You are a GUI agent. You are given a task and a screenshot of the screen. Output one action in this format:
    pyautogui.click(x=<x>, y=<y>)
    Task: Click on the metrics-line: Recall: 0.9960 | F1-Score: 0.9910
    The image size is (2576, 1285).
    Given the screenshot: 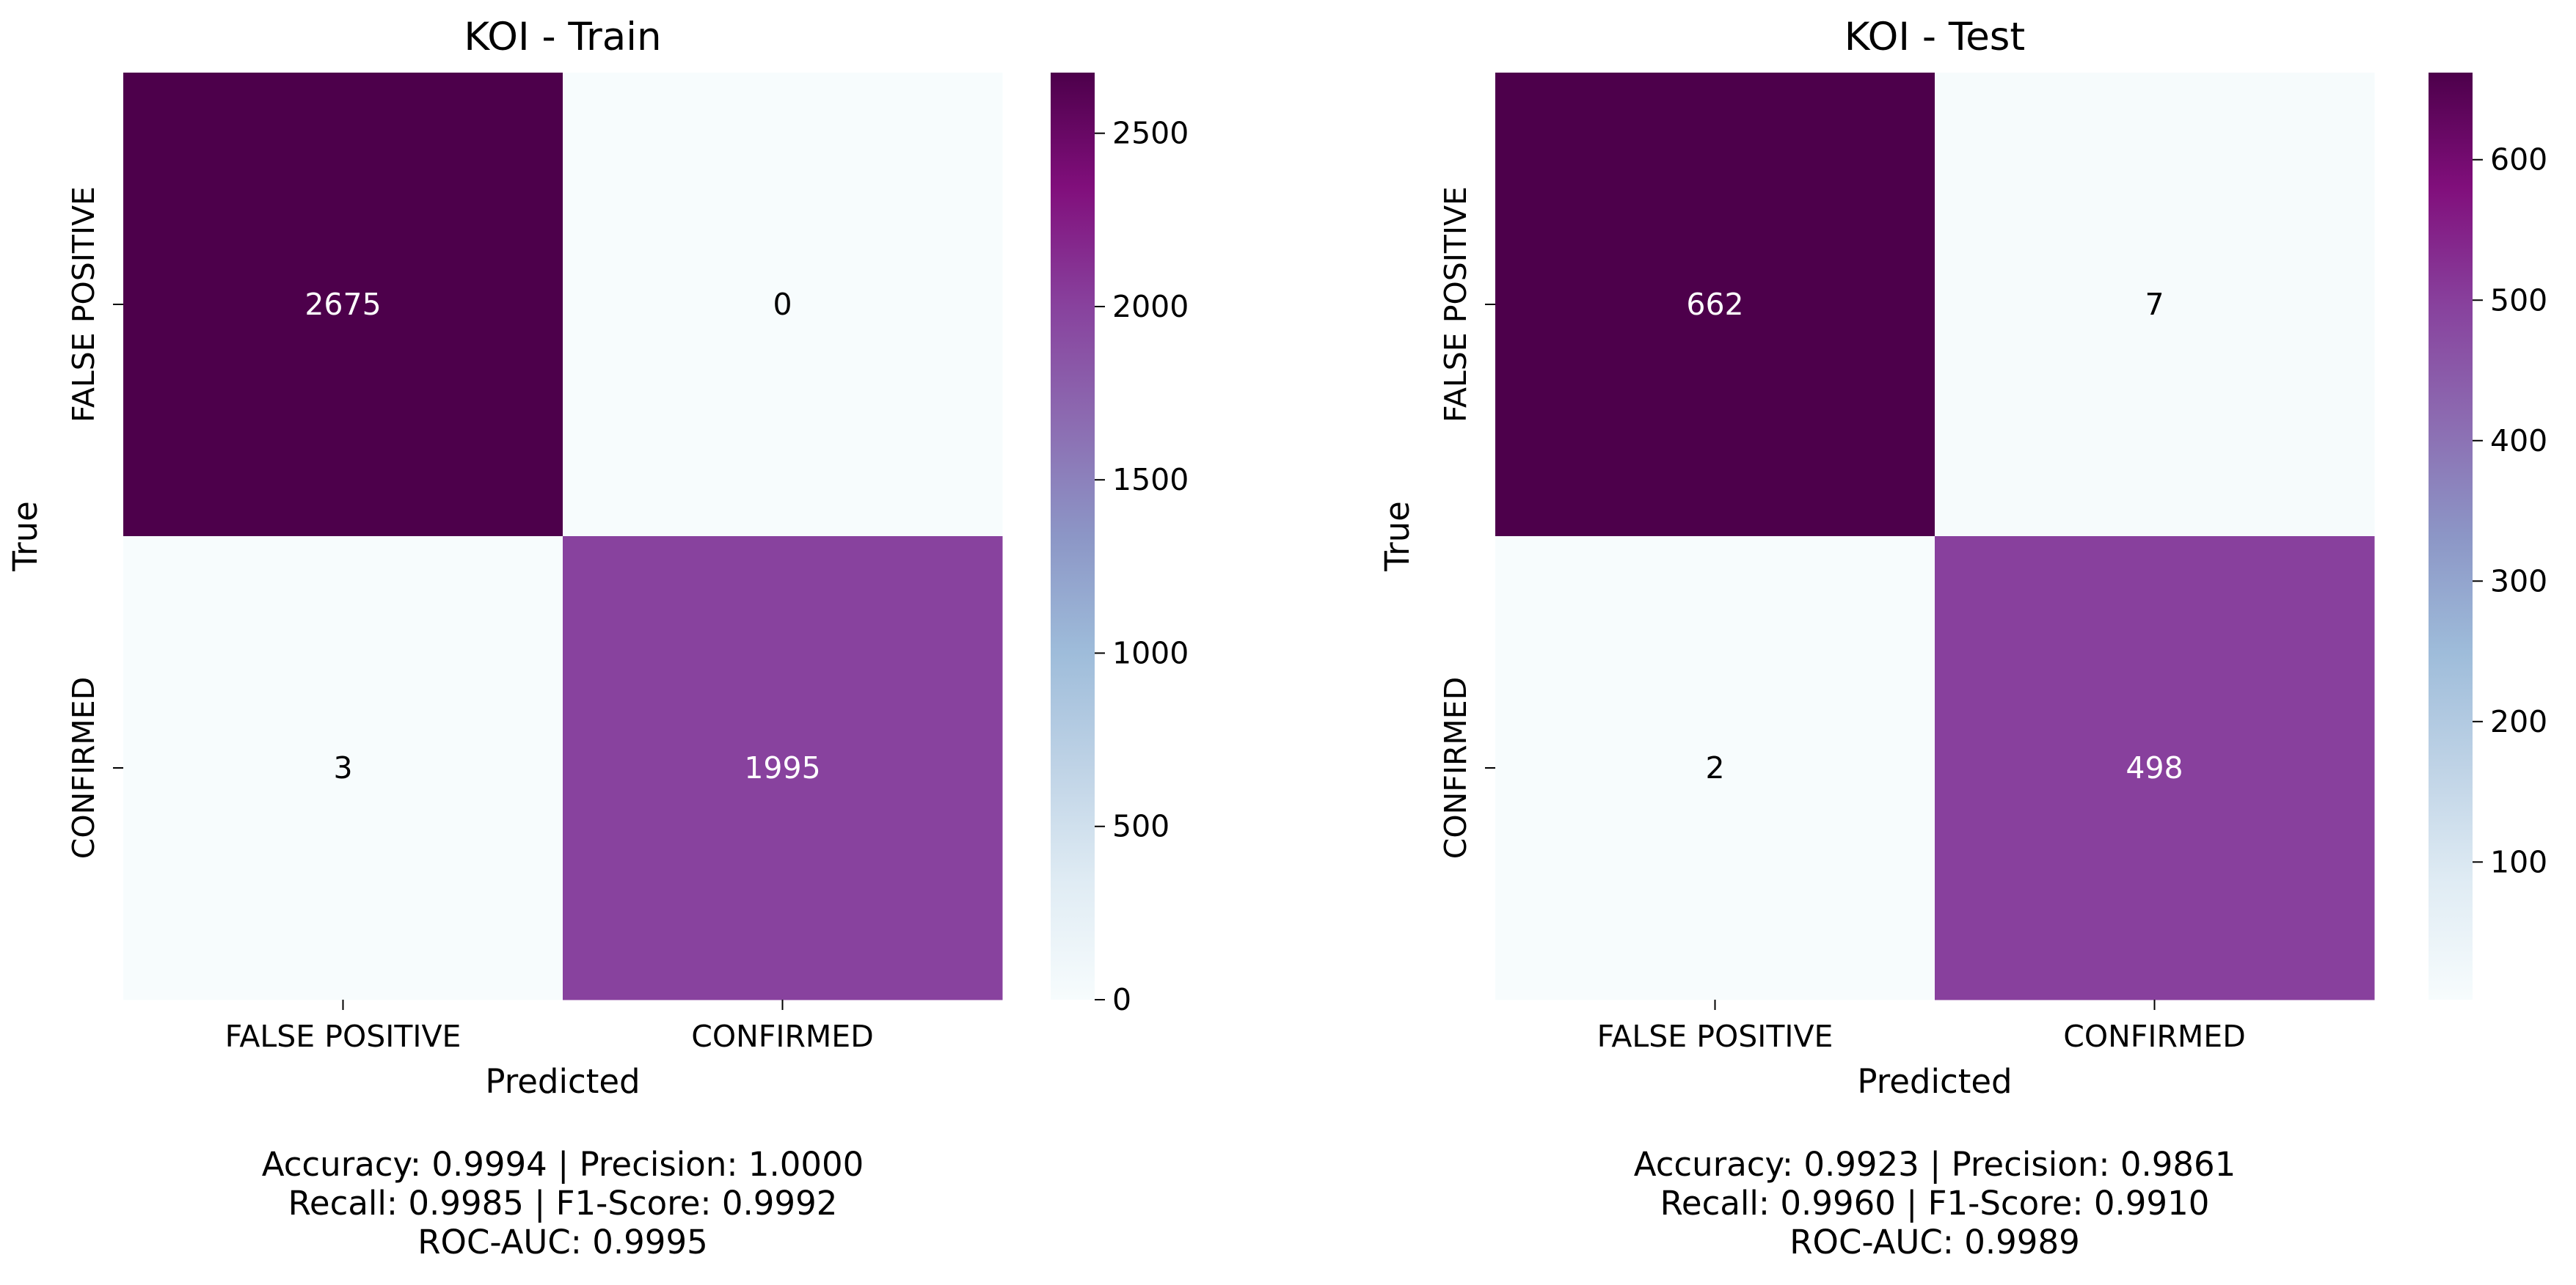 What is the action you would take?
    pyautogui.click(x=1935, y=1203)
    